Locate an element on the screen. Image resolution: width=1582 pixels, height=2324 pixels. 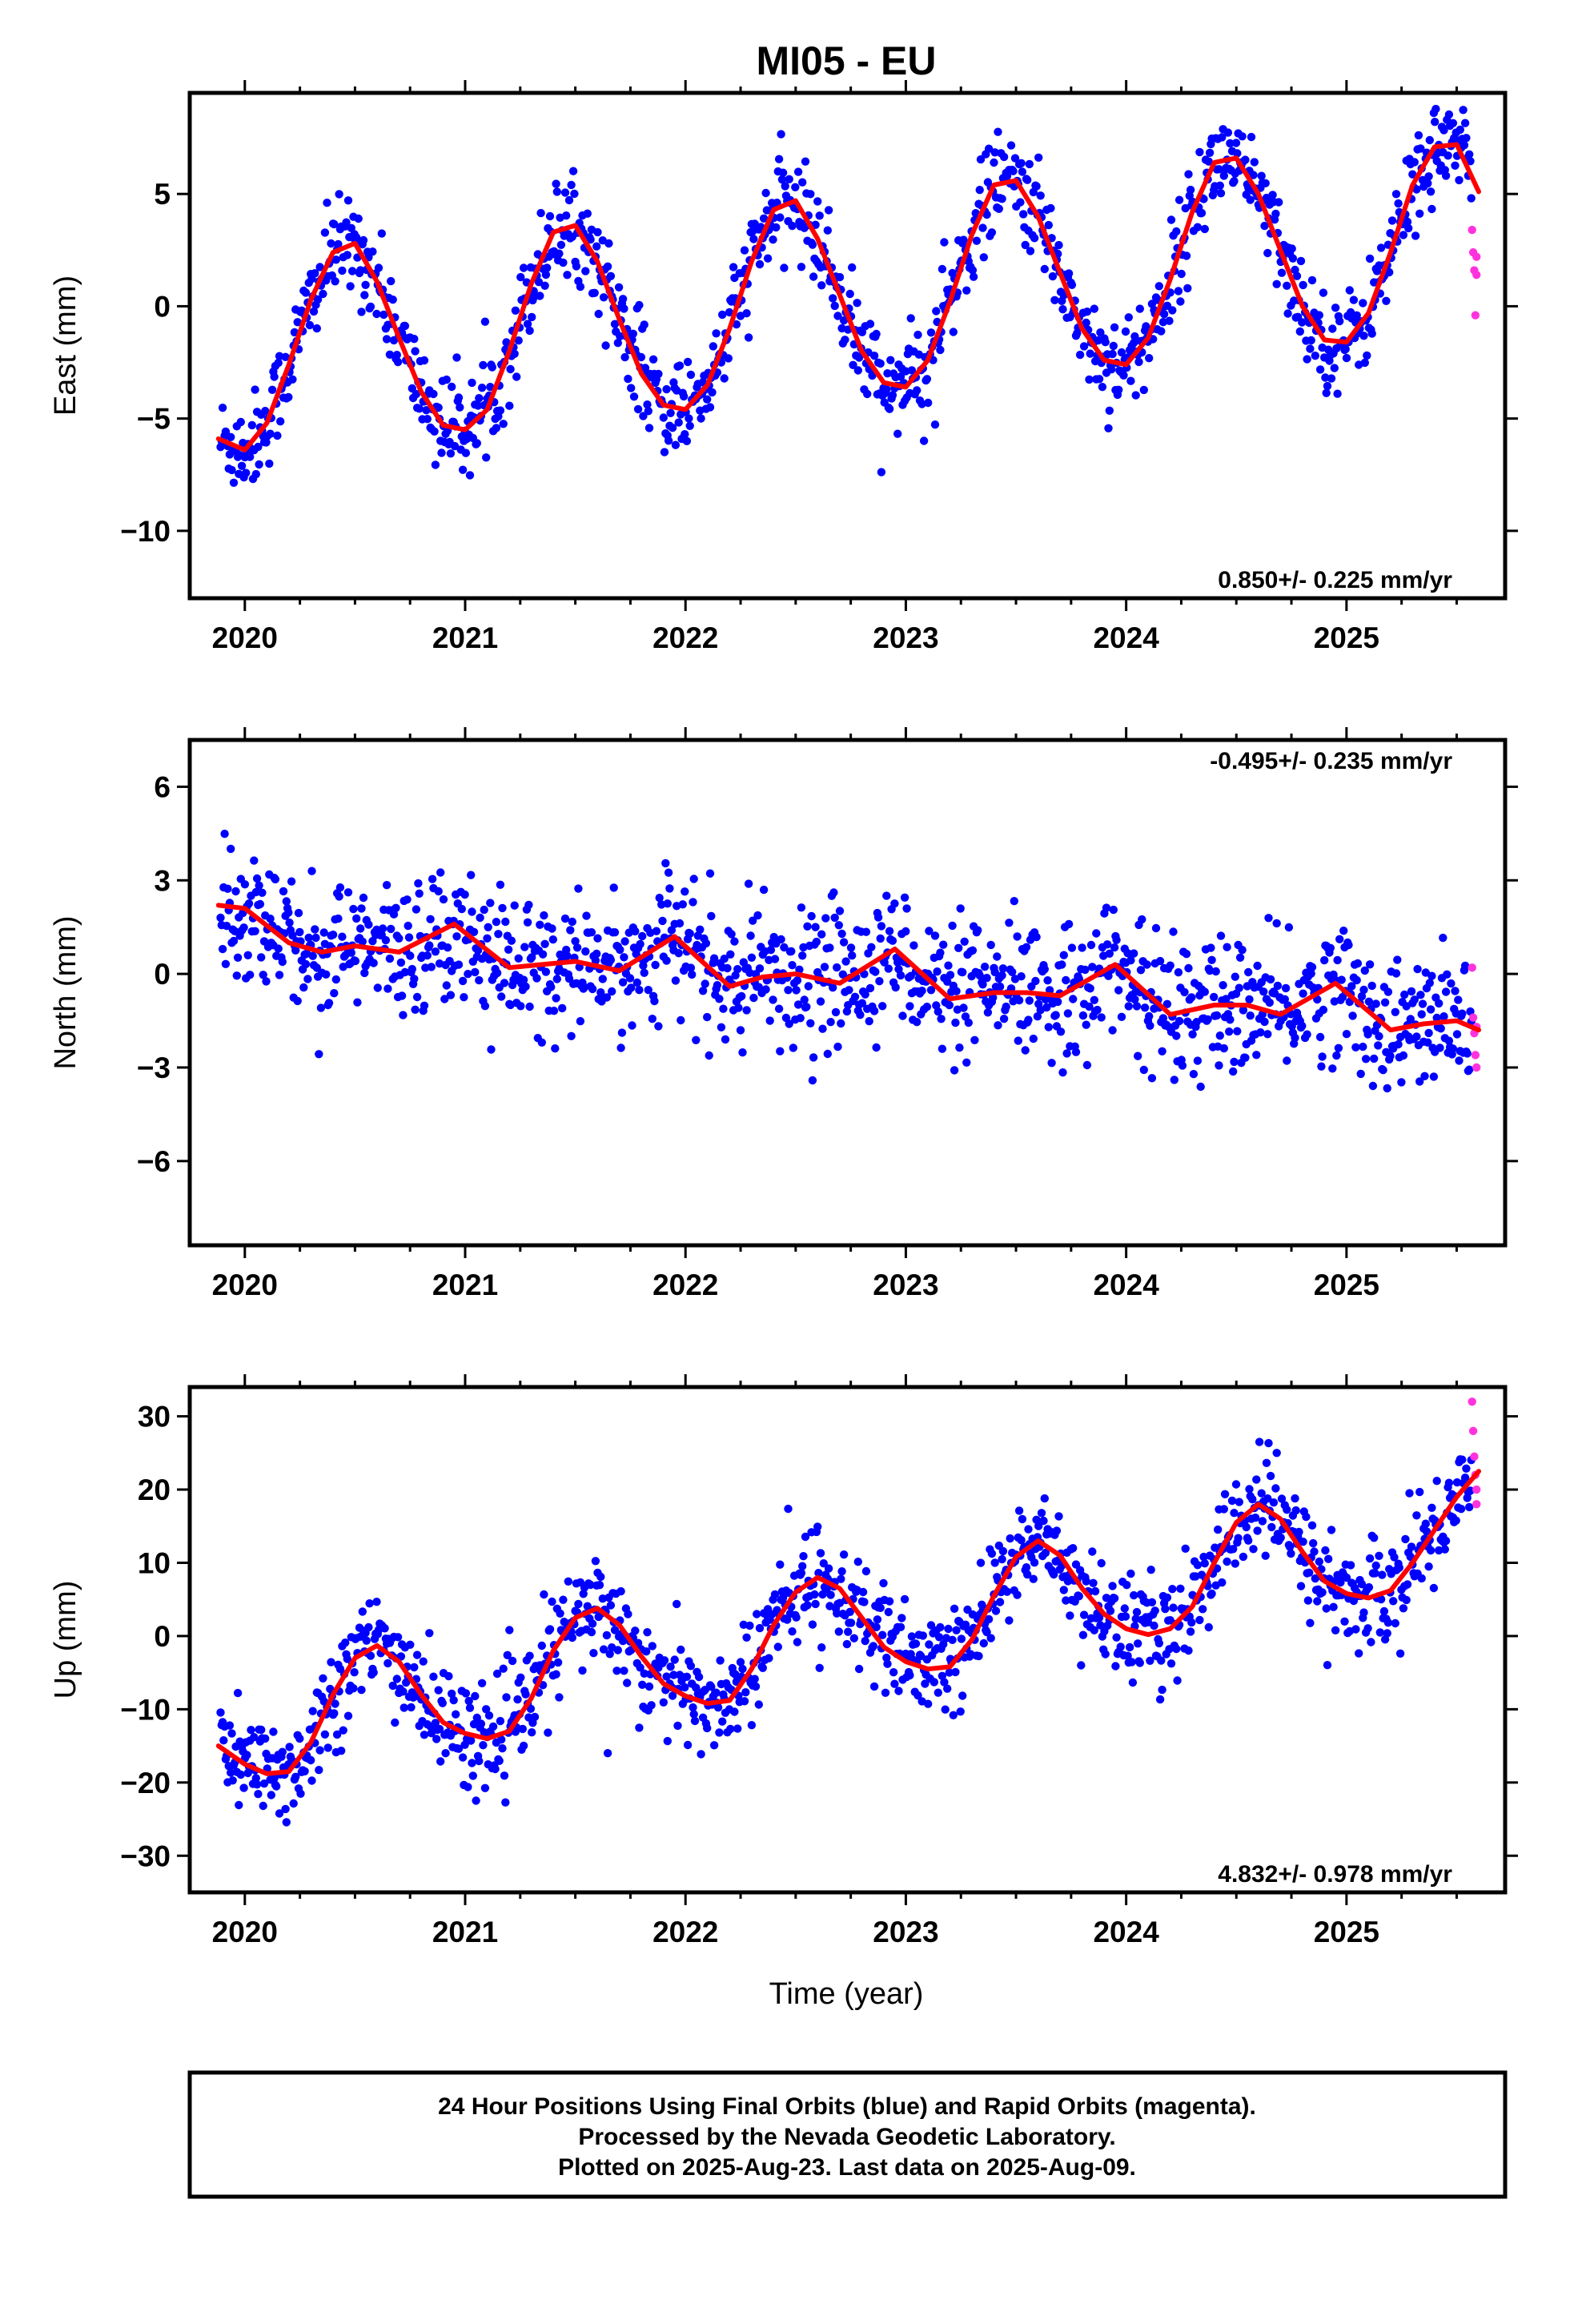
x-tick-label: 2024 is located at coordinates (1126, 1932).